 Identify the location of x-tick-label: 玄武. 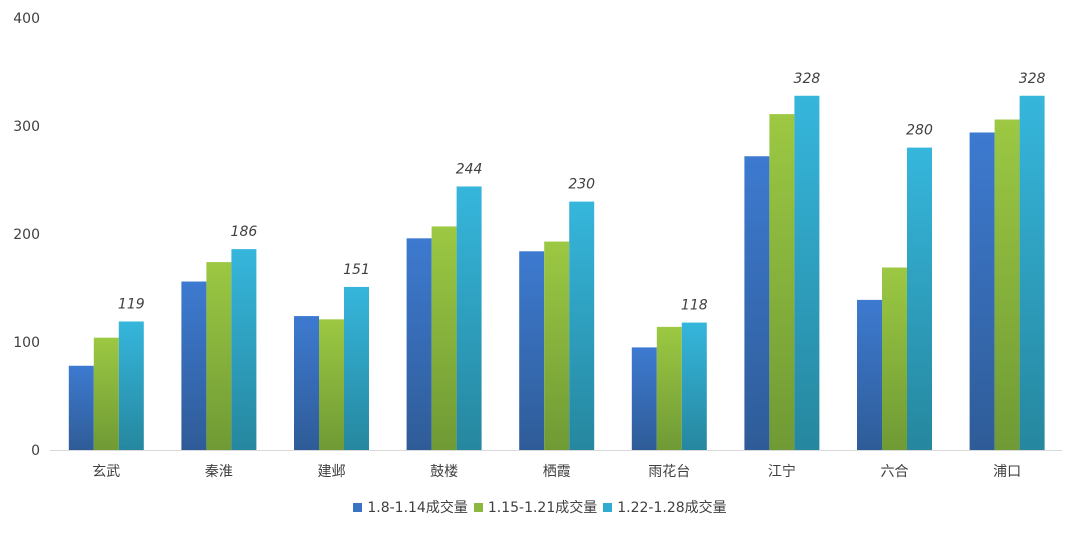
(106, 471).